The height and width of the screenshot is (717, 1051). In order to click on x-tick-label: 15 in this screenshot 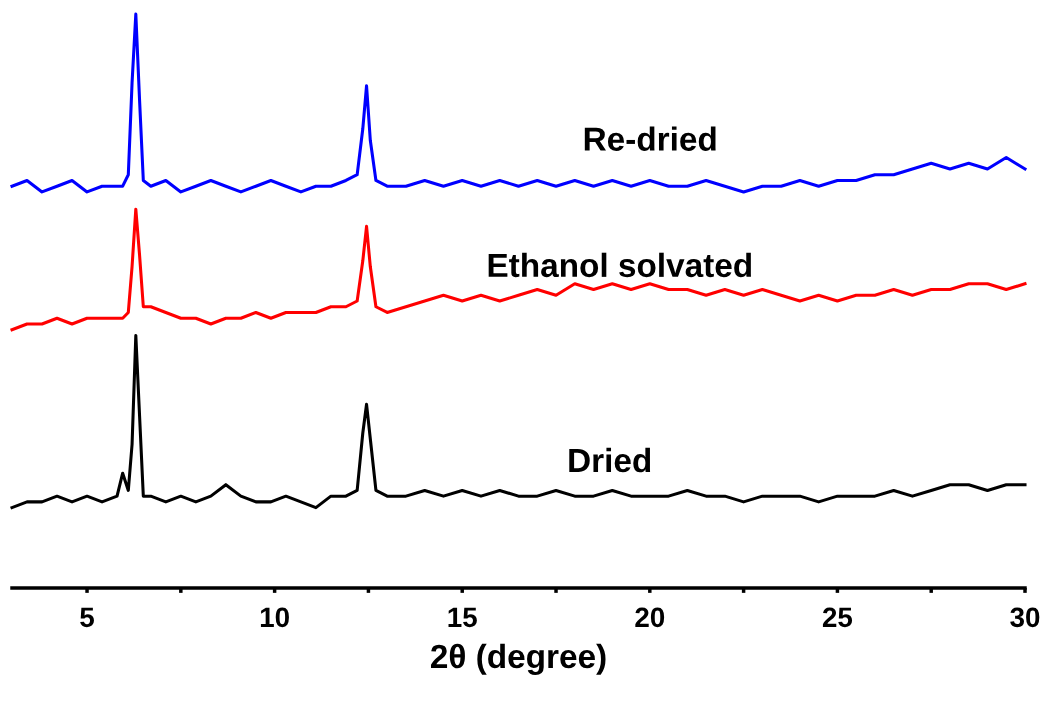, I will do `click(462, 617)`.